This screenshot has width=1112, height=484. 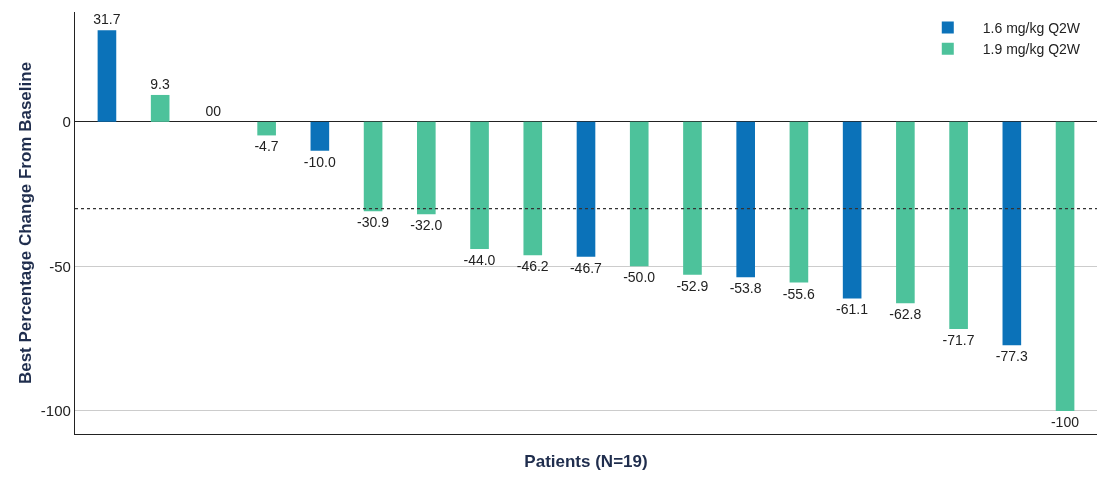 What do you see at coordinates (160, 83) in the screenshot?
I see `data-label: 9.3` at bounding box center [160, 83].